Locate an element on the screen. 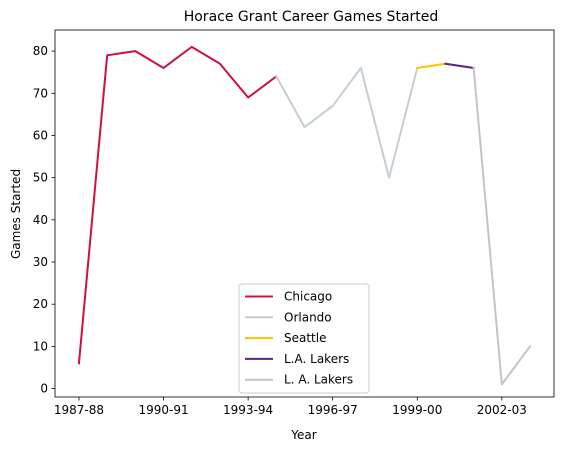  legend-frame is located at coordinates (304, 338).